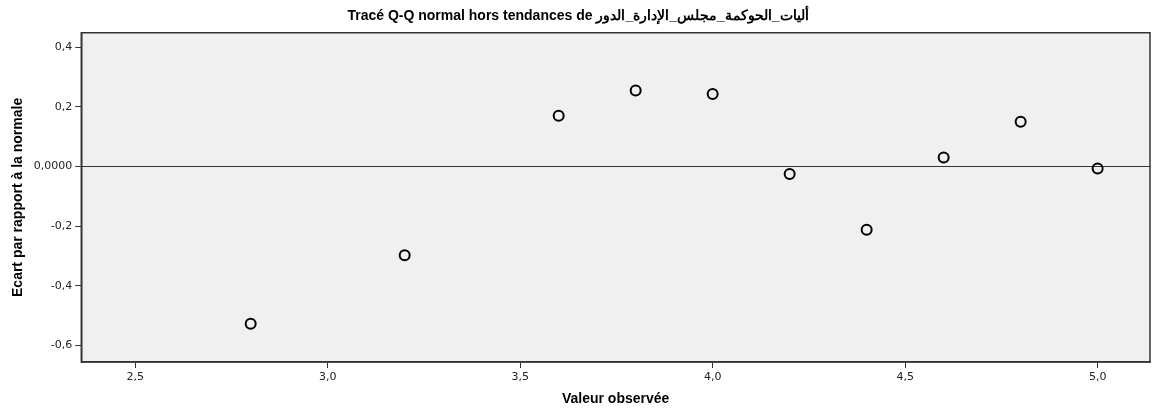 The height and width of the screenshot is (412, 1160). Describe the element at coordinates (578, 15) in the screenshot. I see `chart-title: Tracé Q-Q normal hors tendances de أليات_الحوكمة_مجلس_الإدارة_الدور` at that location.